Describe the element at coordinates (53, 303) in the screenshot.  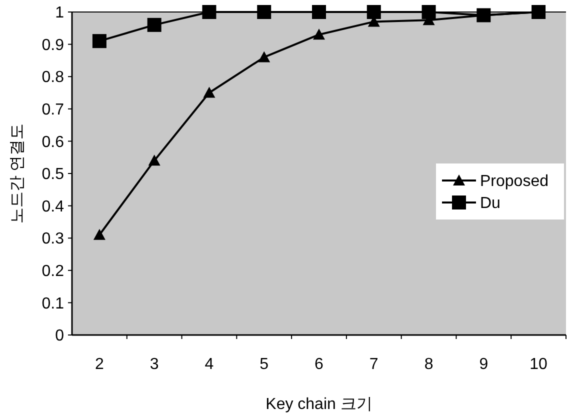
I see `y-tick-label: 0.1` at that location.